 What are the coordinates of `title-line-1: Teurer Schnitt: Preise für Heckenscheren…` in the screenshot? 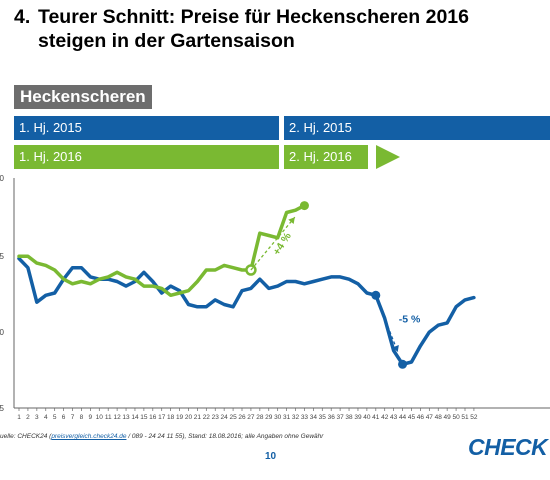 It's located at (253, 17).